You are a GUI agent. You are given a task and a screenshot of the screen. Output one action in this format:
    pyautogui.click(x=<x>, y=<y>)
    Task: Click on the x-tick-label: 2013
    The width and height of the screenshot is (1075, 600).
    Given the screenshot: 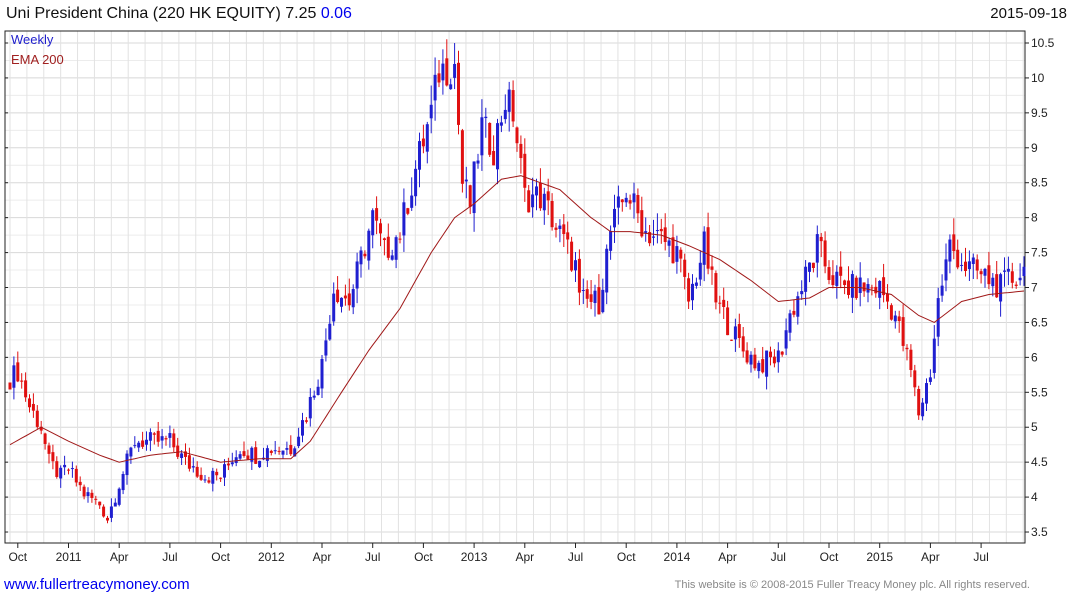 What is the action you would take?
    pyautogui.click(x=474, y=557)
    